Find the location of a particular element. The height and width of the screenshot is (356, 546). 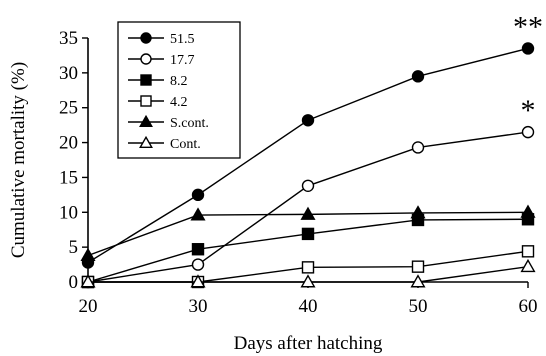

point-Cont.-30 is located at coordinates (198, 281).